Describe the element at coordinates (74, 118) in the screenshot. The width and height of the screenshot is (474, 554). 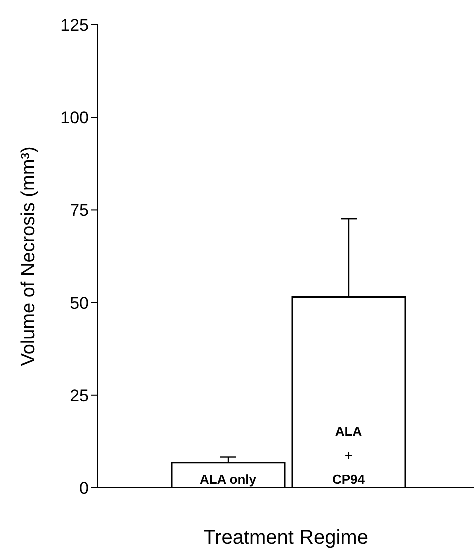
I see `y-tick-label: 100` at that location.